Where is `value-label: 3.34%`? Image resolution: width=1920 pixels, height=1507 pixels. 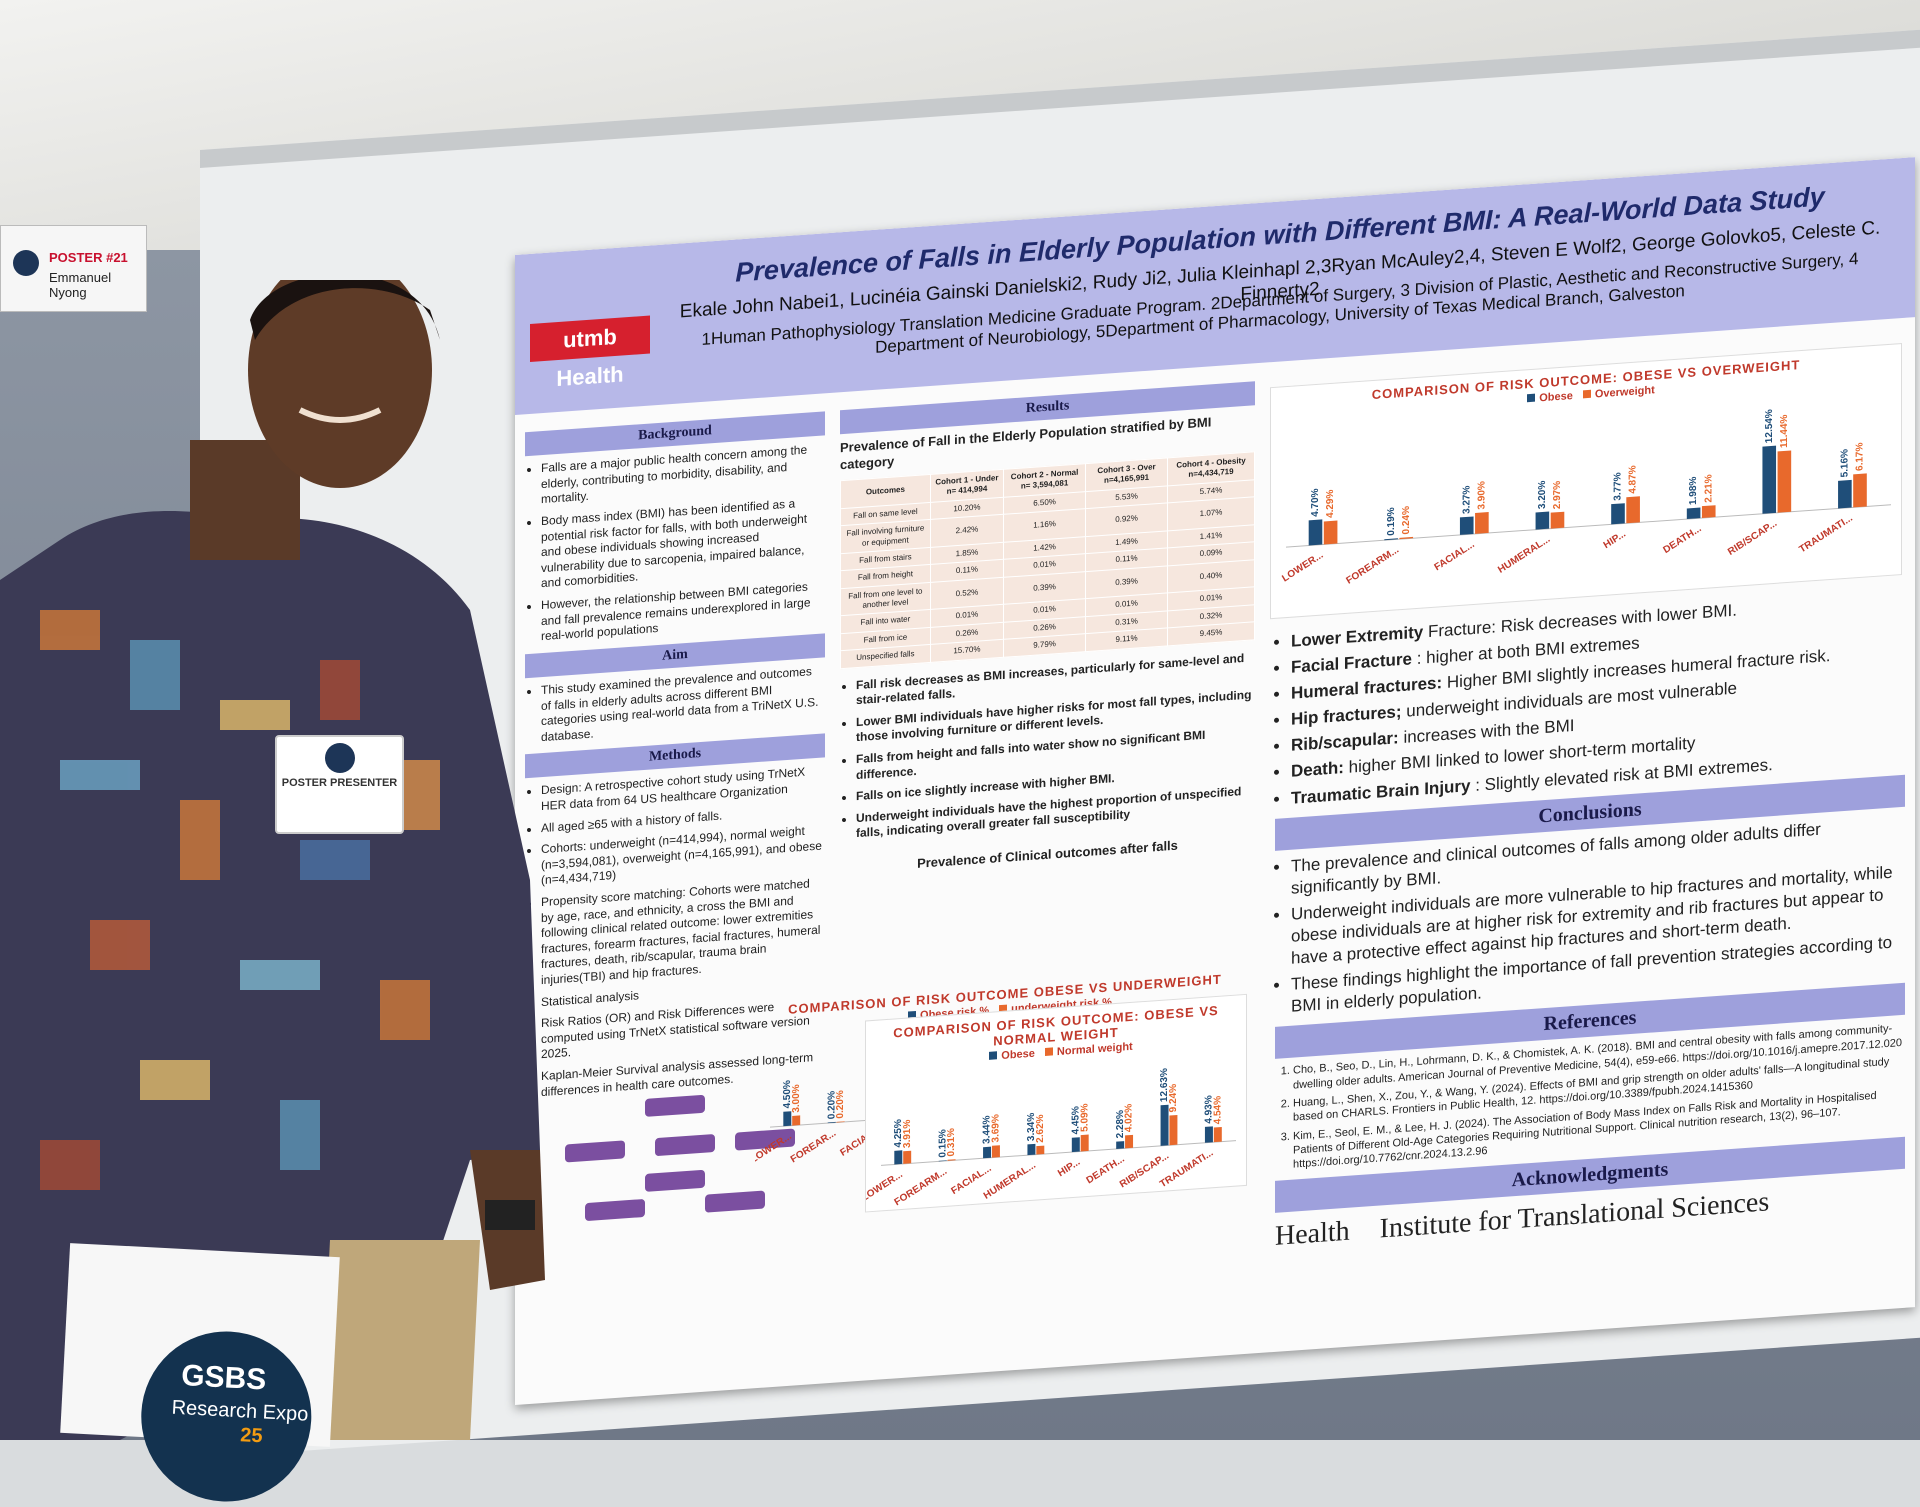 value-label: 3.34% is located at coordinates (1031, 1126).